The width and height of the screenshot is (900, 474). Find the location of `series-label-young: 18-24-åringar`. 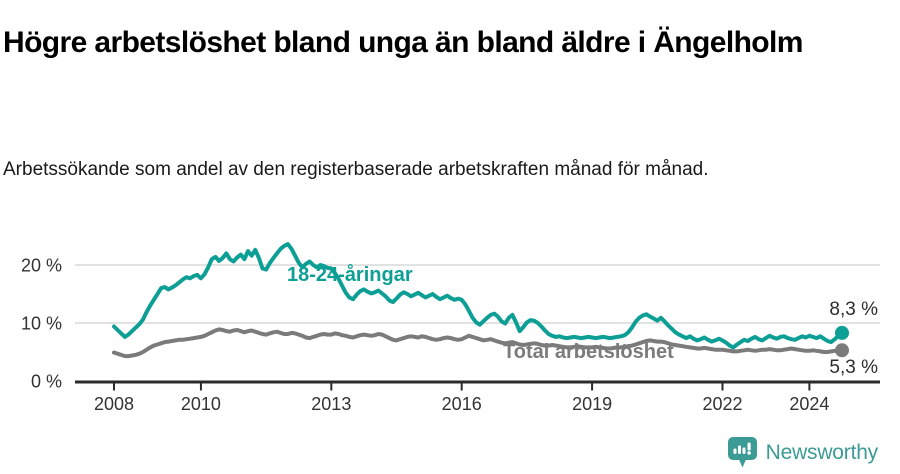

series-label-young: 18-24-åringar is located at coordinates (350, 275).